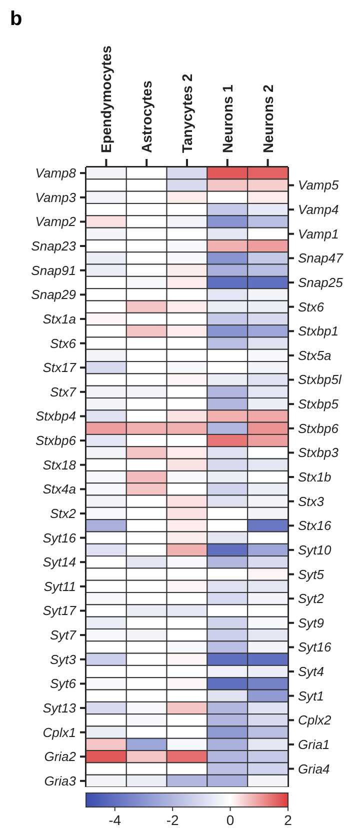 The height and width of the screenshot is (830, 364). I want to click on y2-tick-label: Stxbp3, so click(319, 452).